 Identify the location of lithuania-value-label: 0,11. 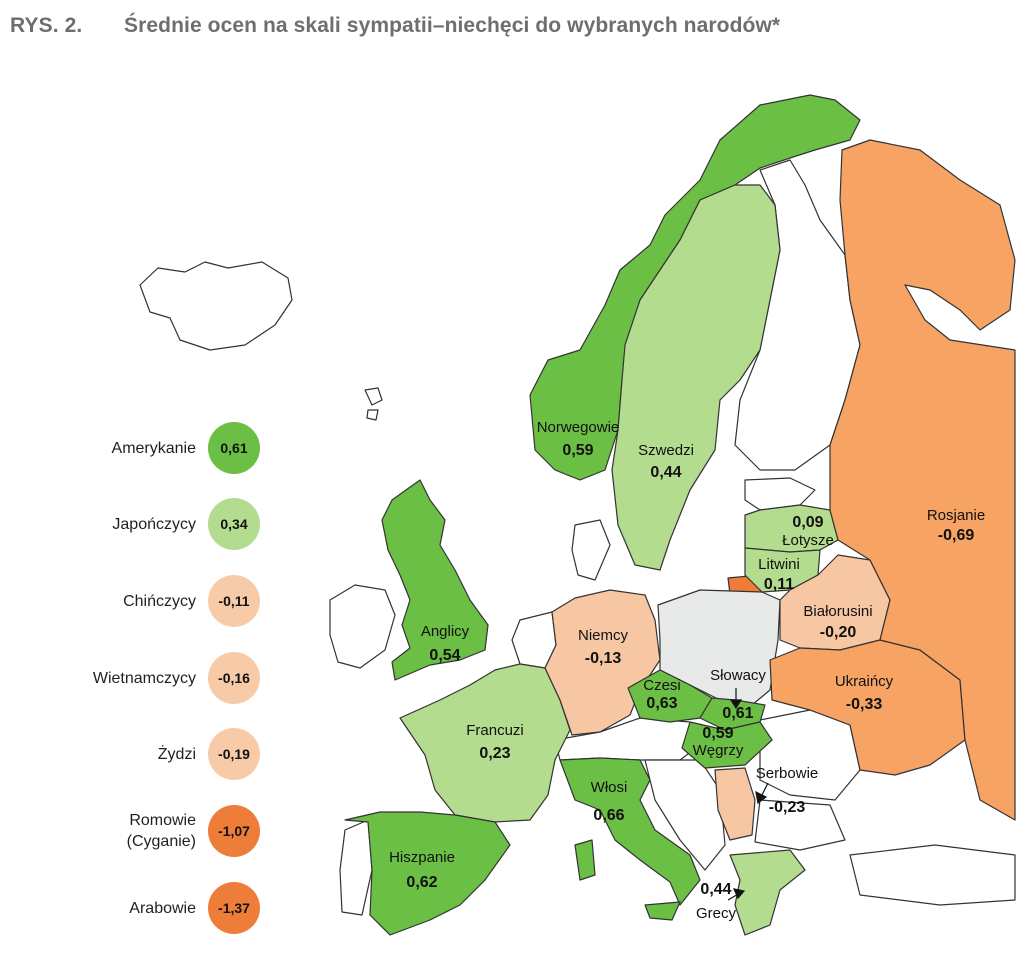
(779, 584).